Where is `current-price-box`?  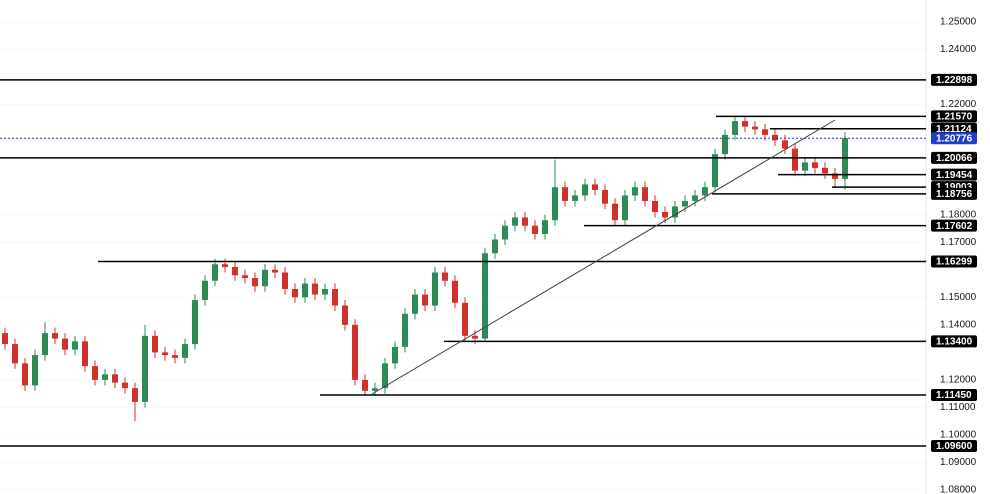 current-price-box is located at coordinates (954, 138).